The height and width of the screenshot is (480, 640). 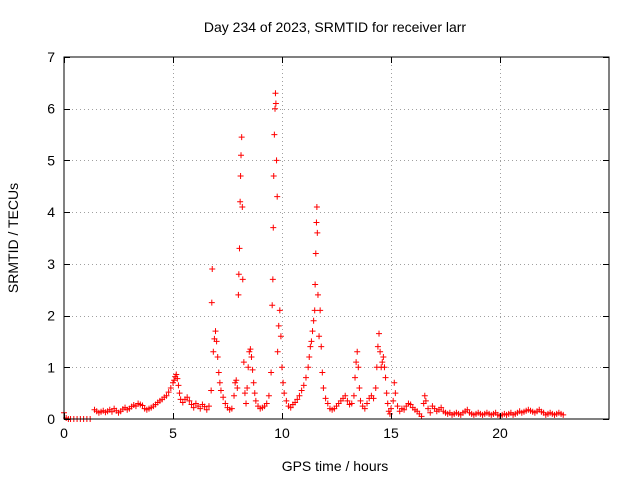 What do you see at coordinates (51, 419) in the screenshot?
I see `y-tick-label: 0` at bounding box center [51, 419].